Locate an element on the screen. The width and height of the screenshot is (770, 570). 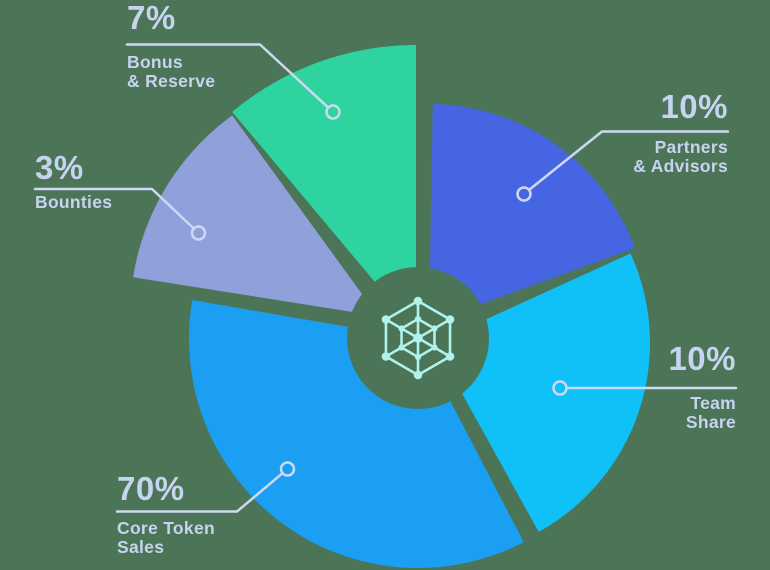
slice-name-line: Bounties is located at coordinates (74, 202).